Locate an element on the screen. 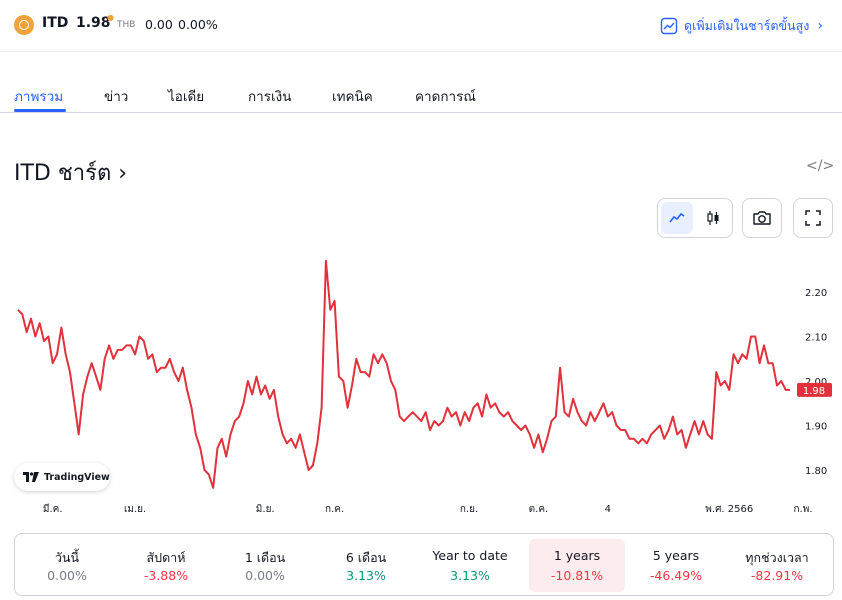  period-1-year: 1 years -10.81% is located at coordinates (577, 565).